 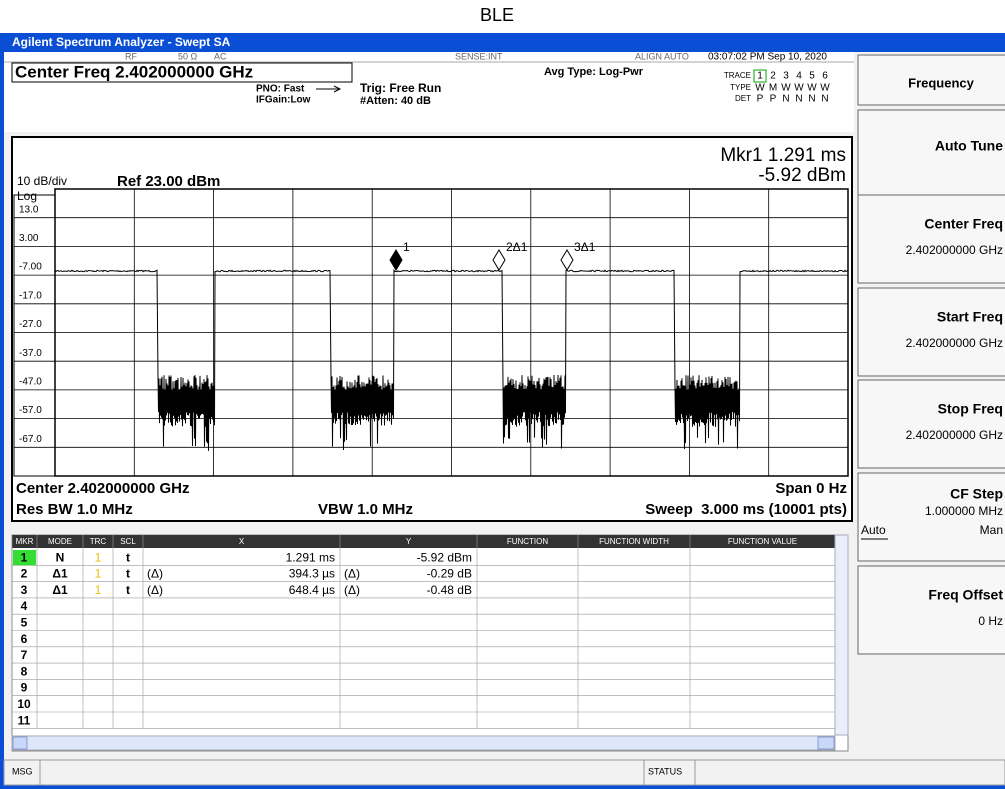 What do you see at coordinates (312, 590) in the screenshot?
I see `x-cell: 648.4 µs` at bounding box center [312, 590].